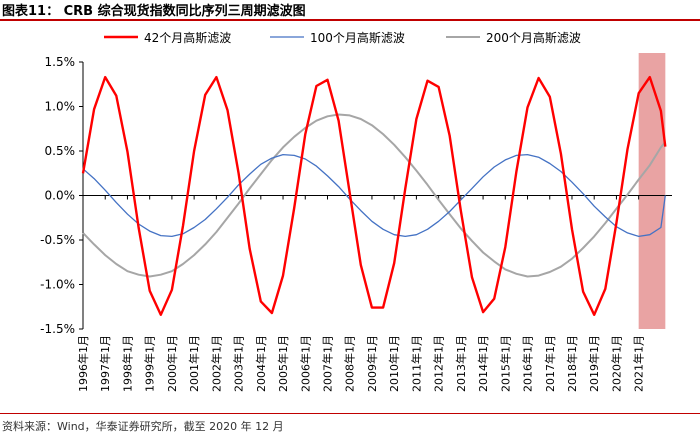 This screenshot has width=700, height=437. I want to click on x-tick-label: 2013年1月, so click(461, 363).